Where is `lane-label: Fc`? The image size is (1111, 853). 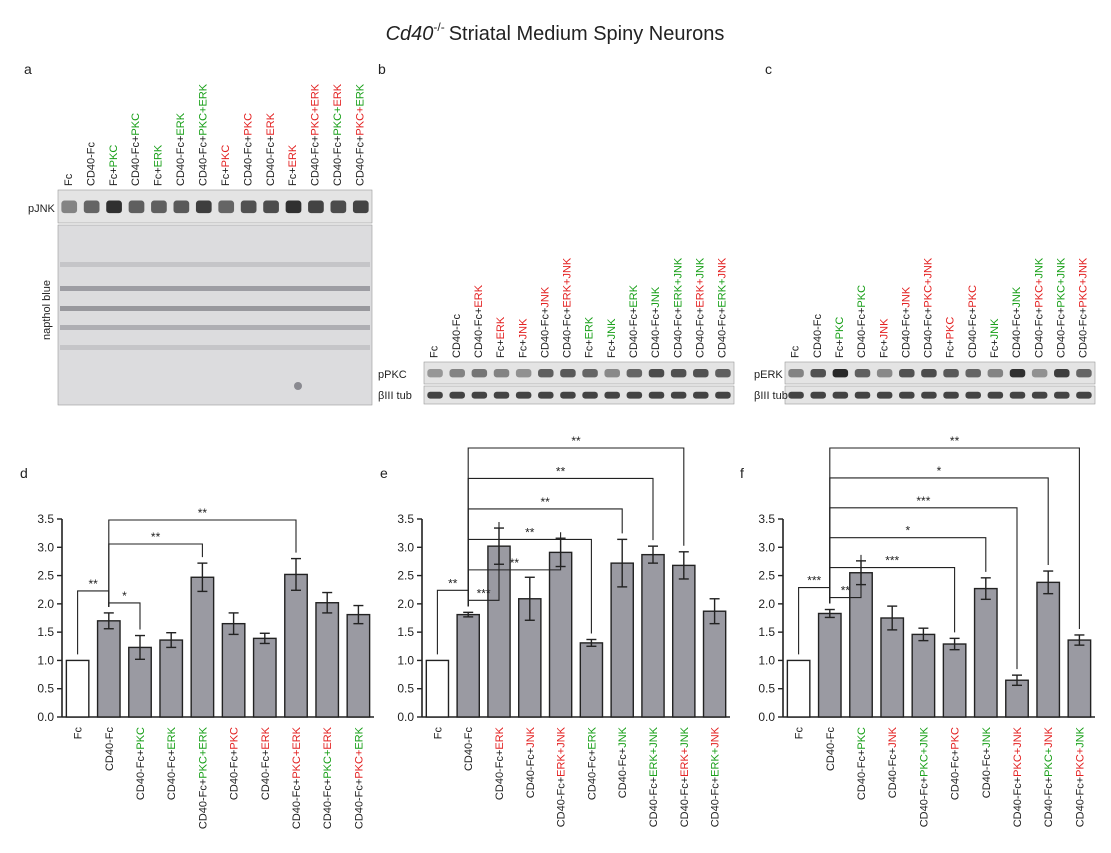
lane-label: Fc is located at coordinates (796, 351).